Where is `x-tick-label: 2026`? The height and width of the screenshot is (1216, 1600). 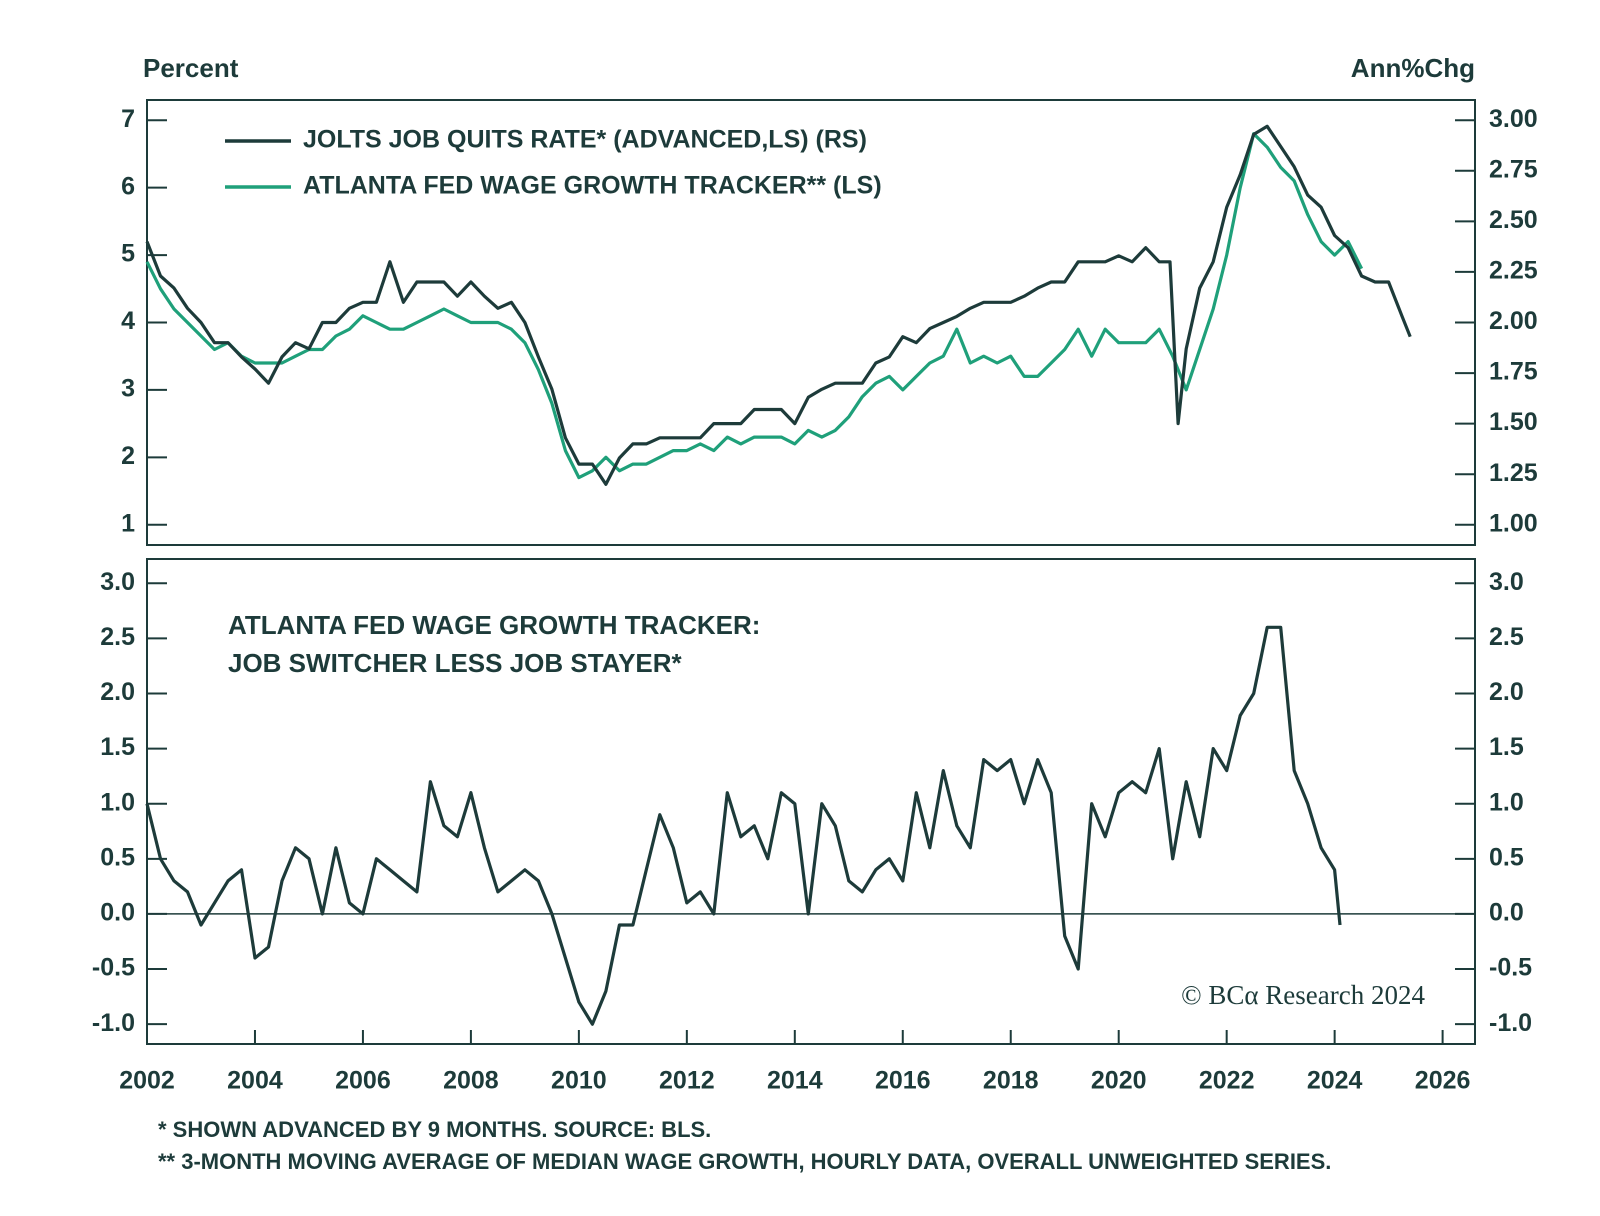 x-tick-label: 2026 is located at coordinates (1443, 1081).